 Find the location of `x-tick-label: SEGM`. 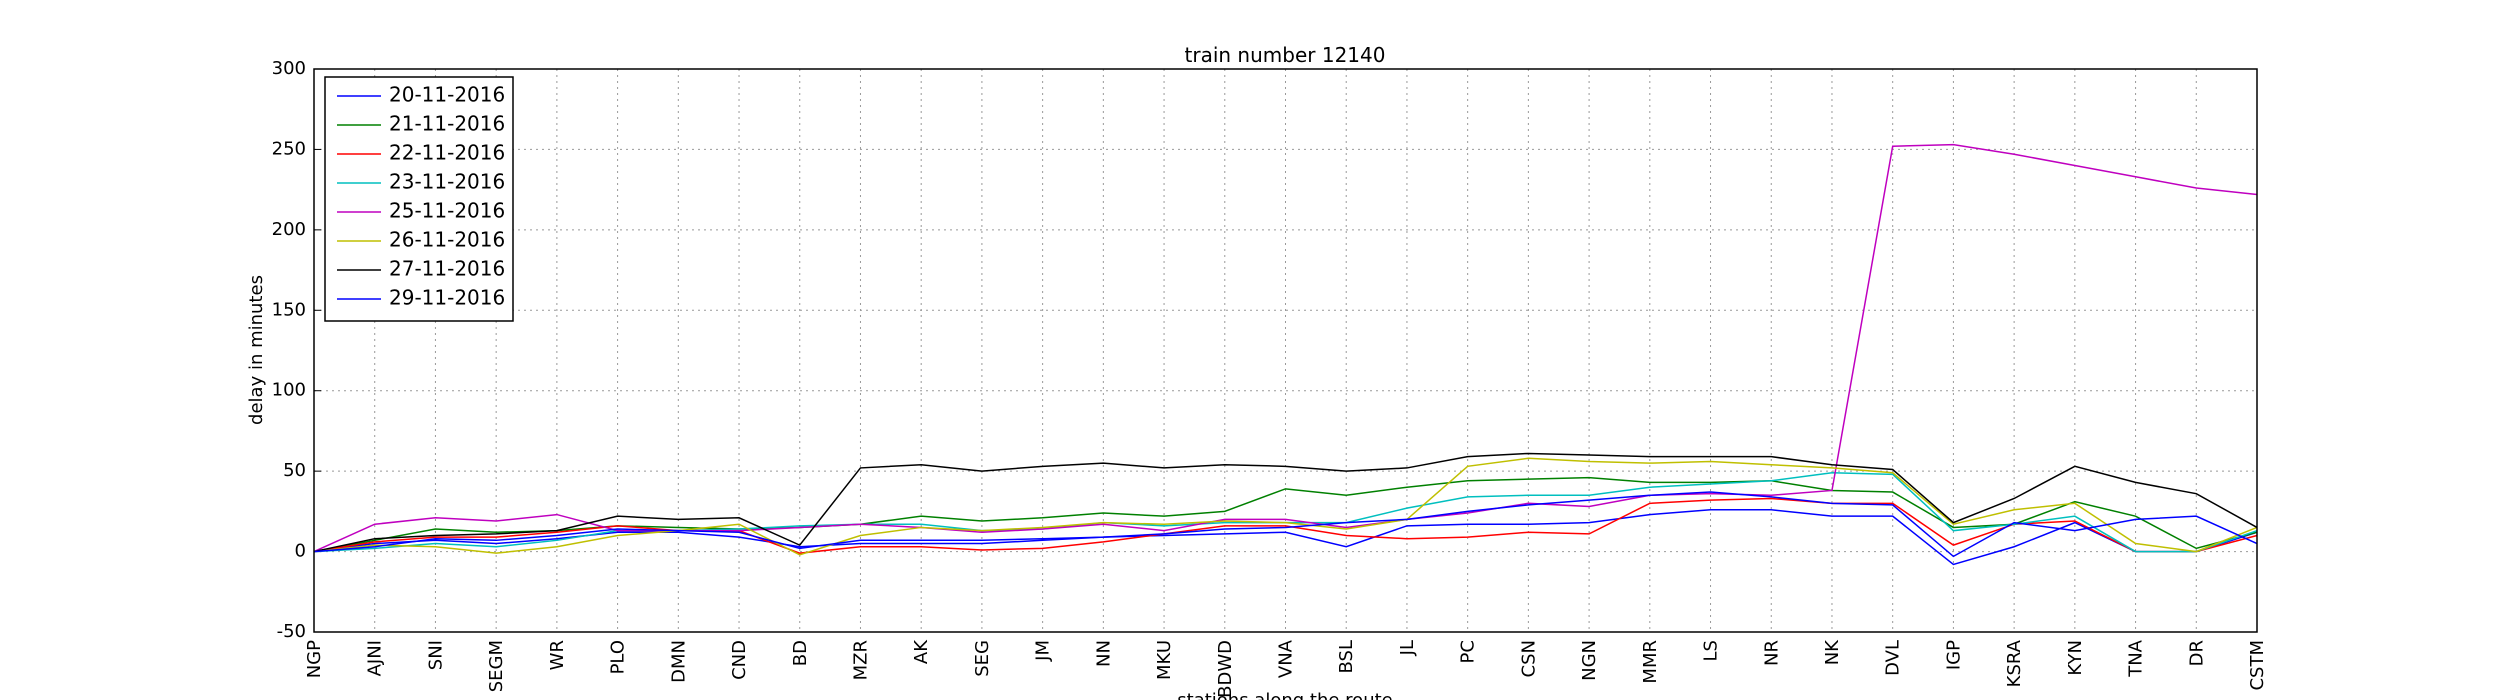

x-tick-label: SEGM is located at coordinates (496, 666).